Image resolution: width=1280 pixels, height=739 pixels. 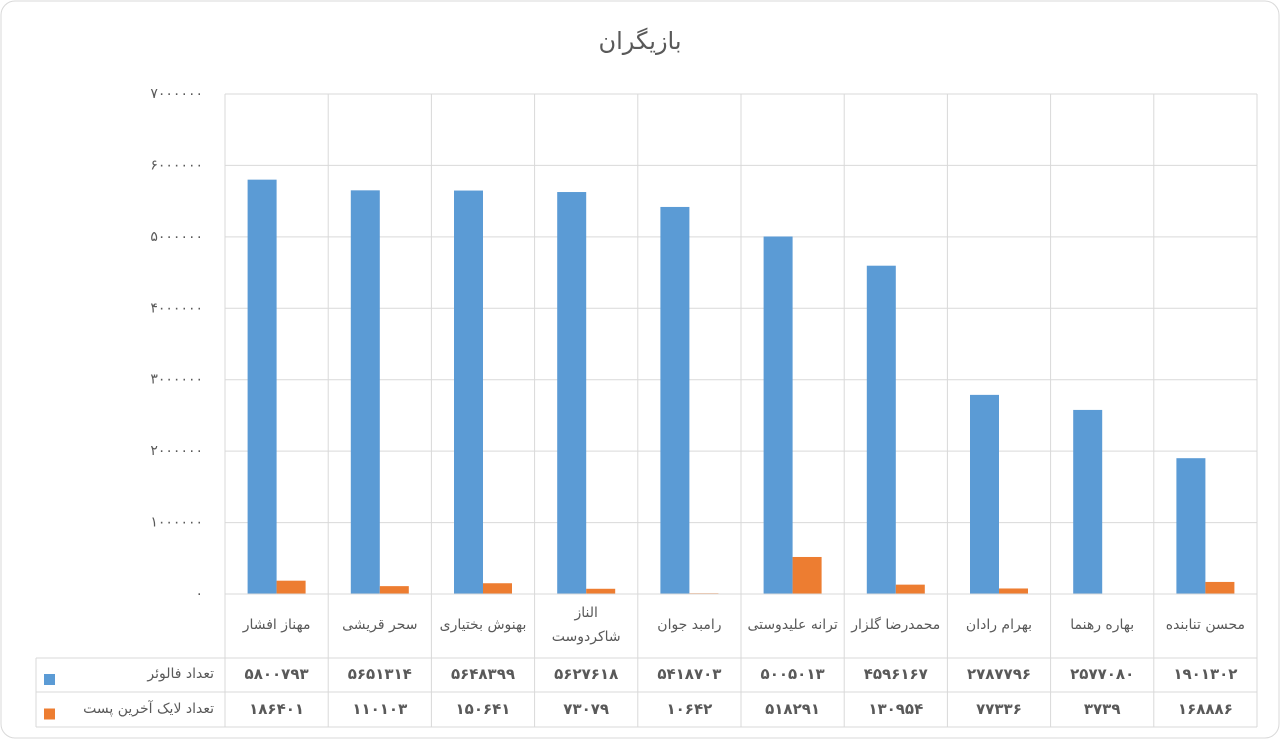 I want to click on y-tick-label: ۰, so click(x=199, y=594).